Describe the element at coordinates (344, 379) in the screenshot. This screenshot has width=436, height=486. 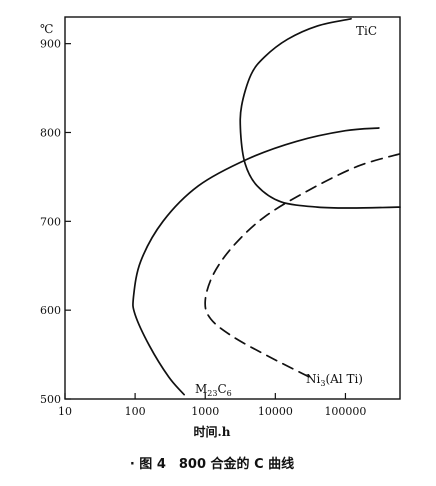
I see `ni3alti-label-rest: (Al Ti)` at that location.